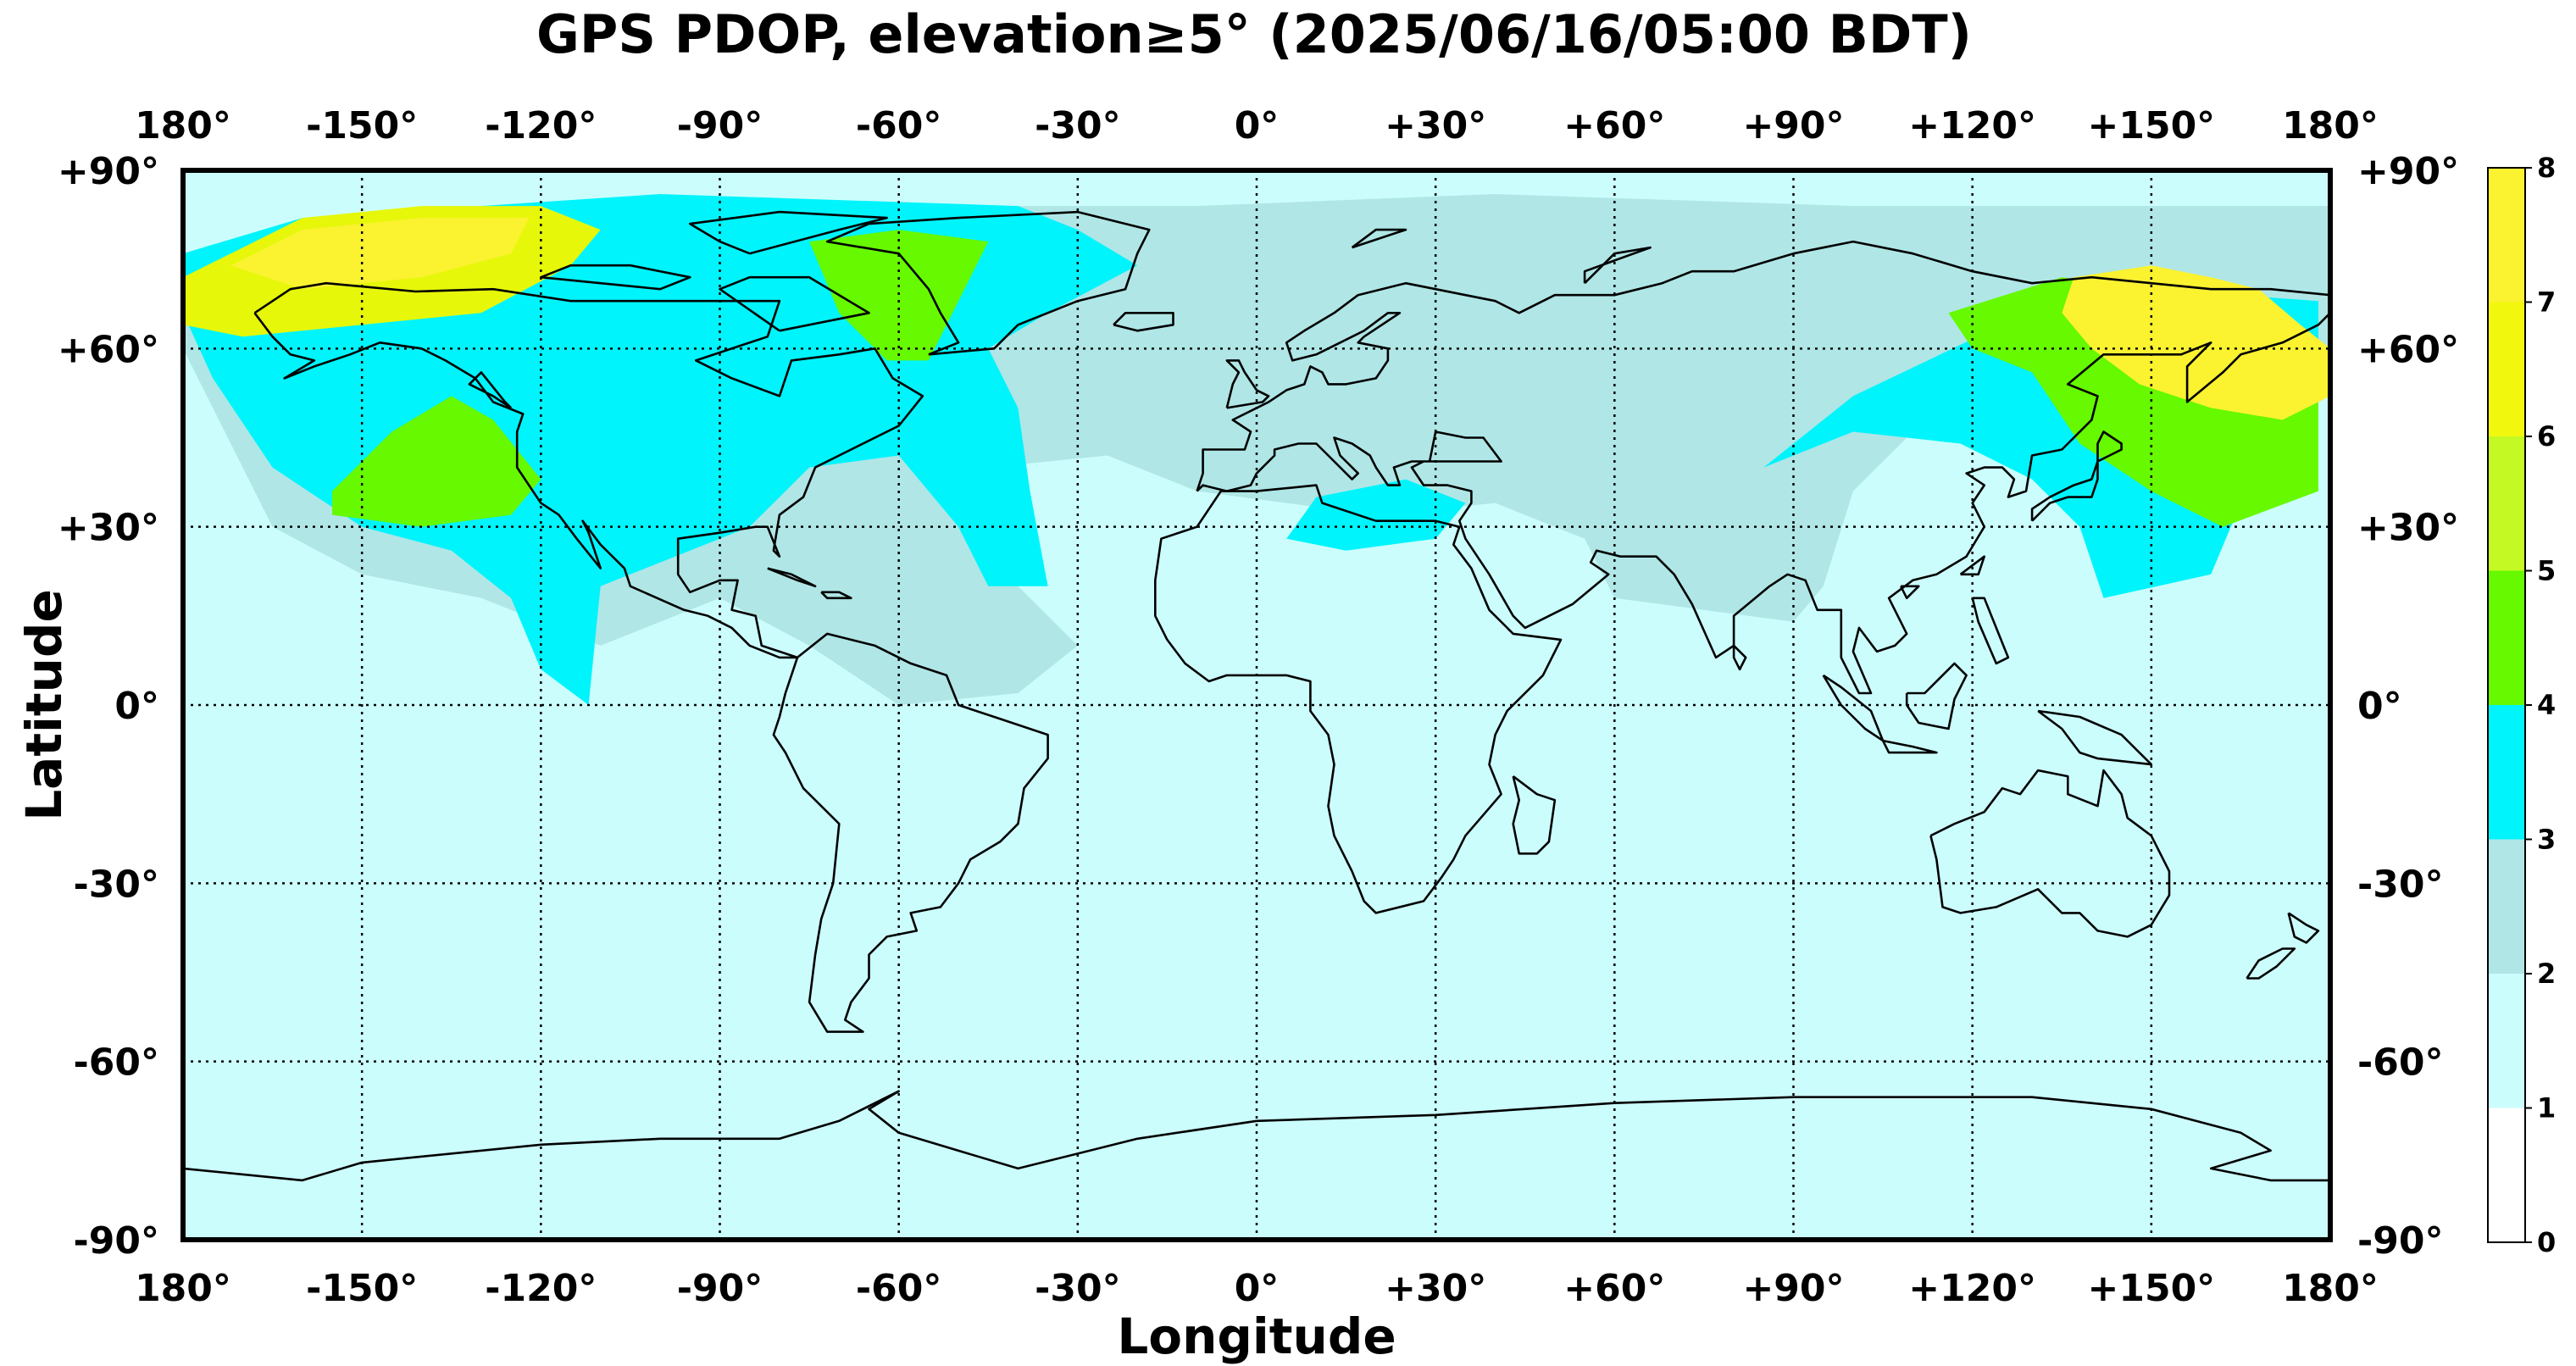 This screenshot has width=2576, height=1366. I want to click on y-tick-label-right: 0°, so click(2379, 706).